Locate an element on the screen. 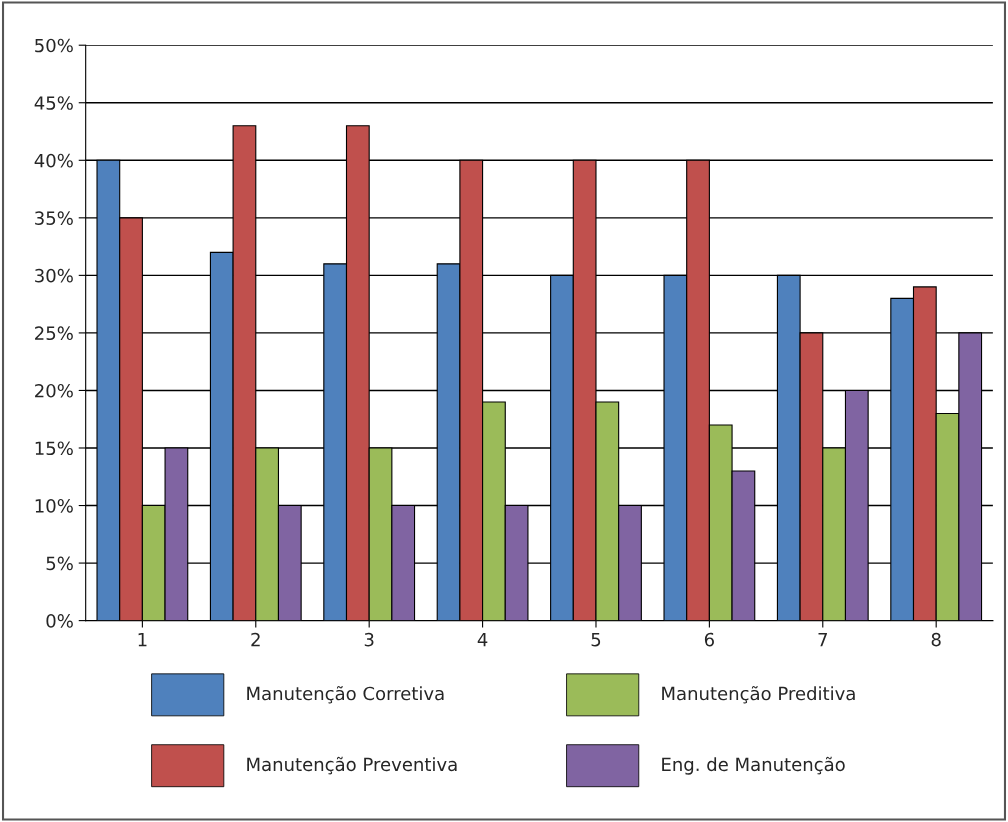 This screenshot has height=822, width=1008. y-tick-label: 25% is located at coordinates (54, 333).